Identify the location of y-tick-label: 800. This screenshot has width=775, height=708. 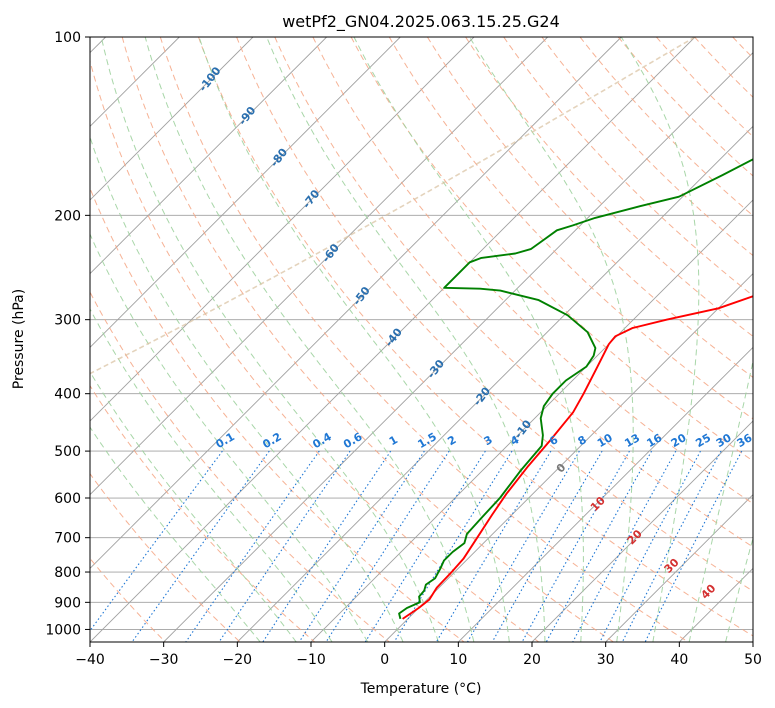
(67, 573).